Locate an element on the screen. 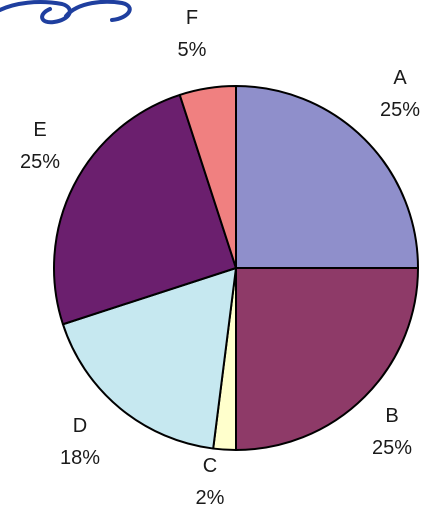  slice-value-label-d: 18% is located at coordinates (80, 458).